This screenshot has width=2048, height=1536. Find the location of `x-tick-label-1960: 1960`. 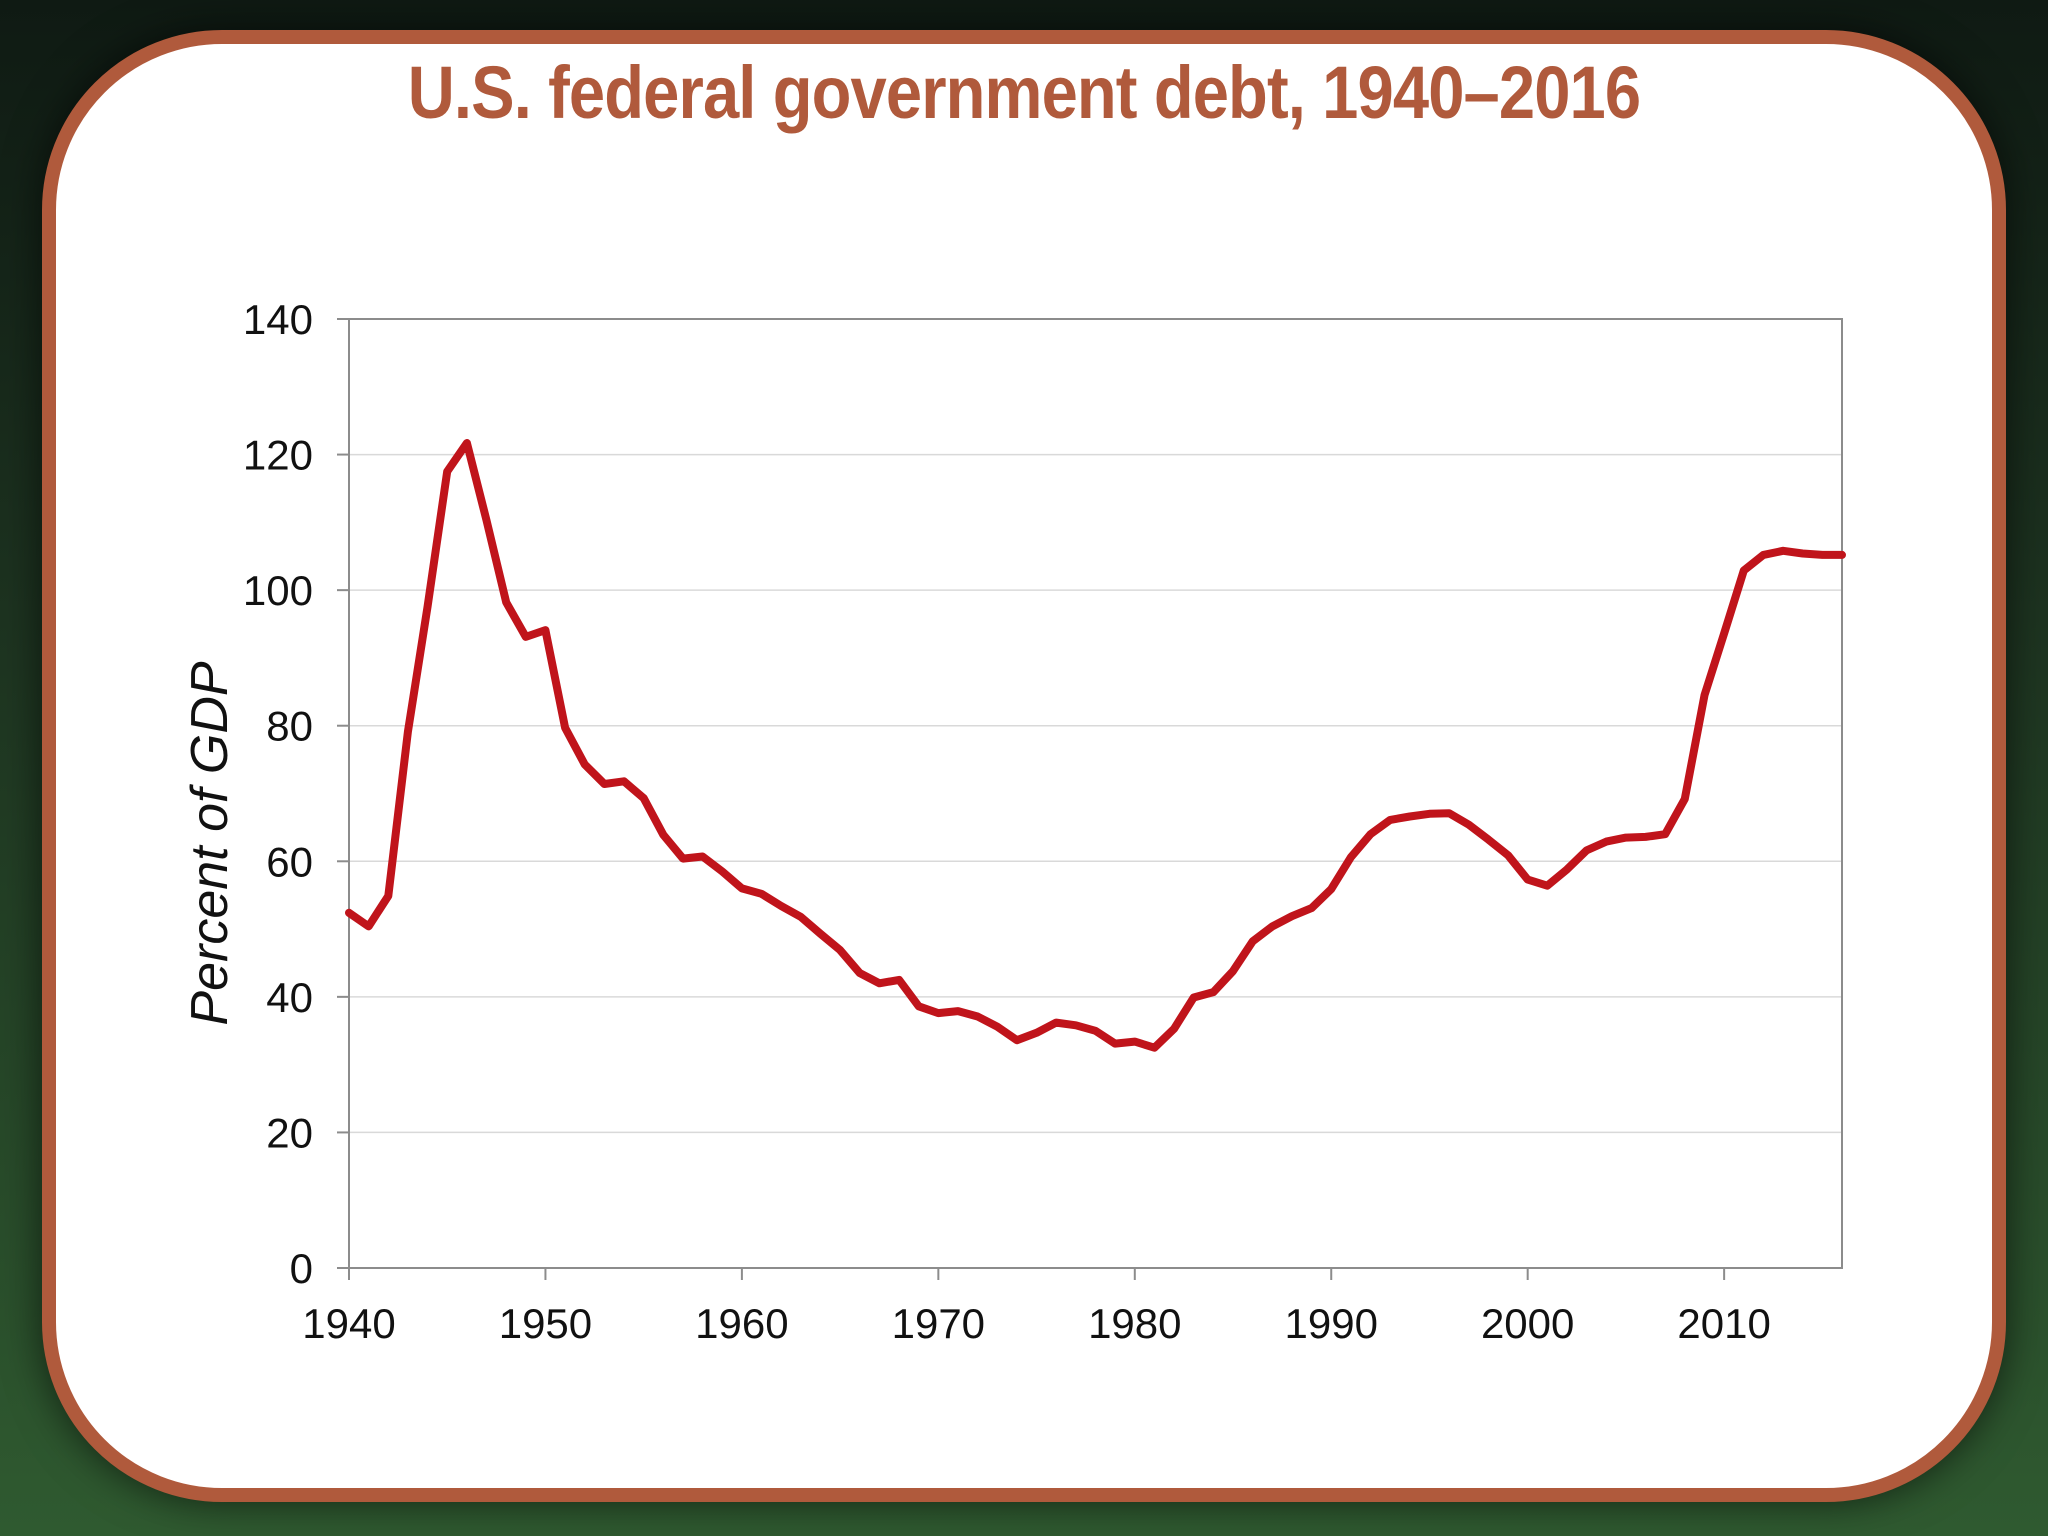

x-tick-label-1960: 1960 is located at coordinates (741, 1323).